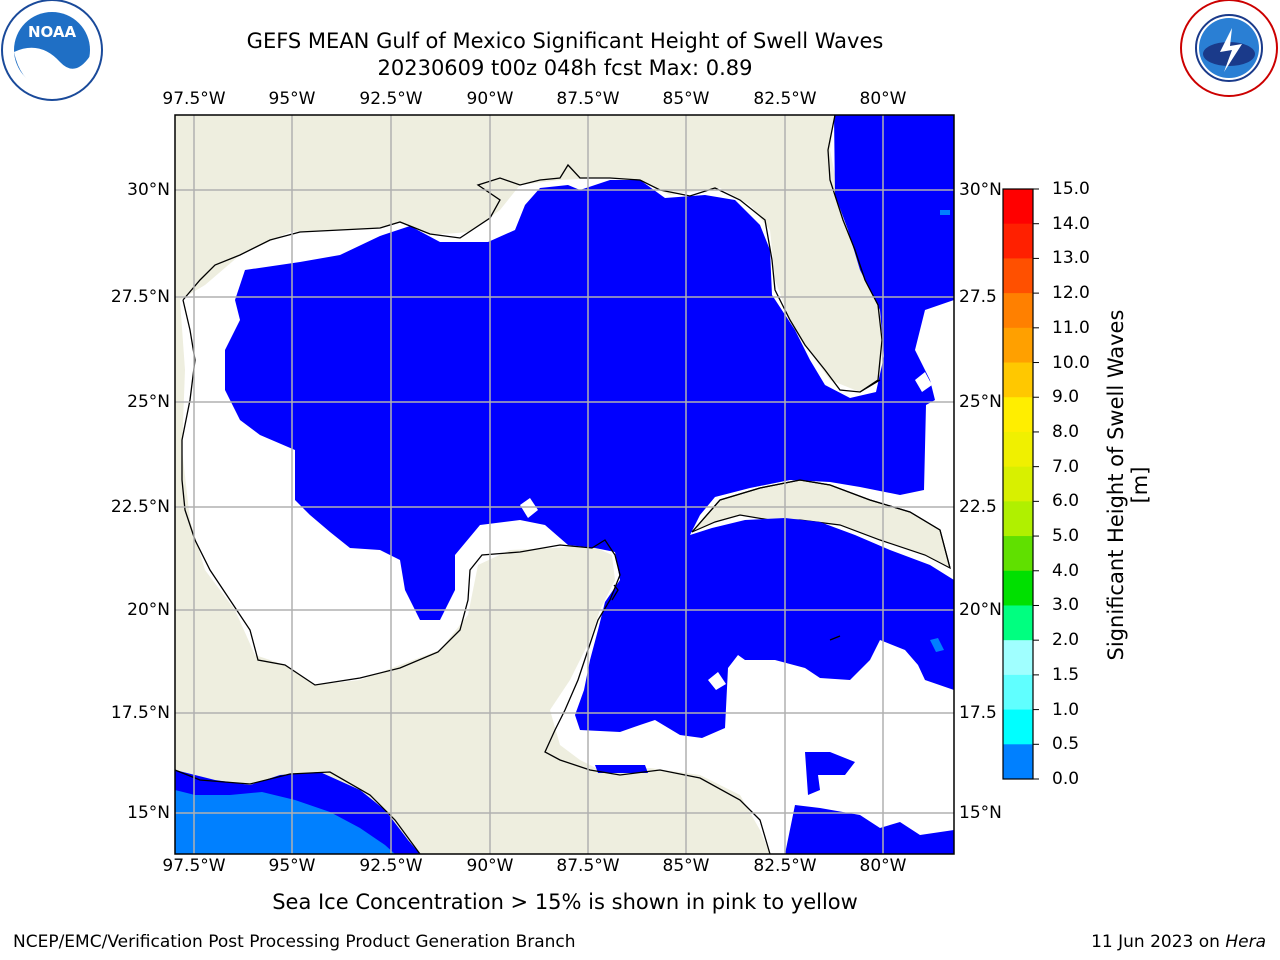 The width and height of the screenshot is (1280, 960). What do you see at coordinates (1071, 362) in the screenshot?
I see `colorbar-tick-label: 10.0` at bounding box center [1071, 362].